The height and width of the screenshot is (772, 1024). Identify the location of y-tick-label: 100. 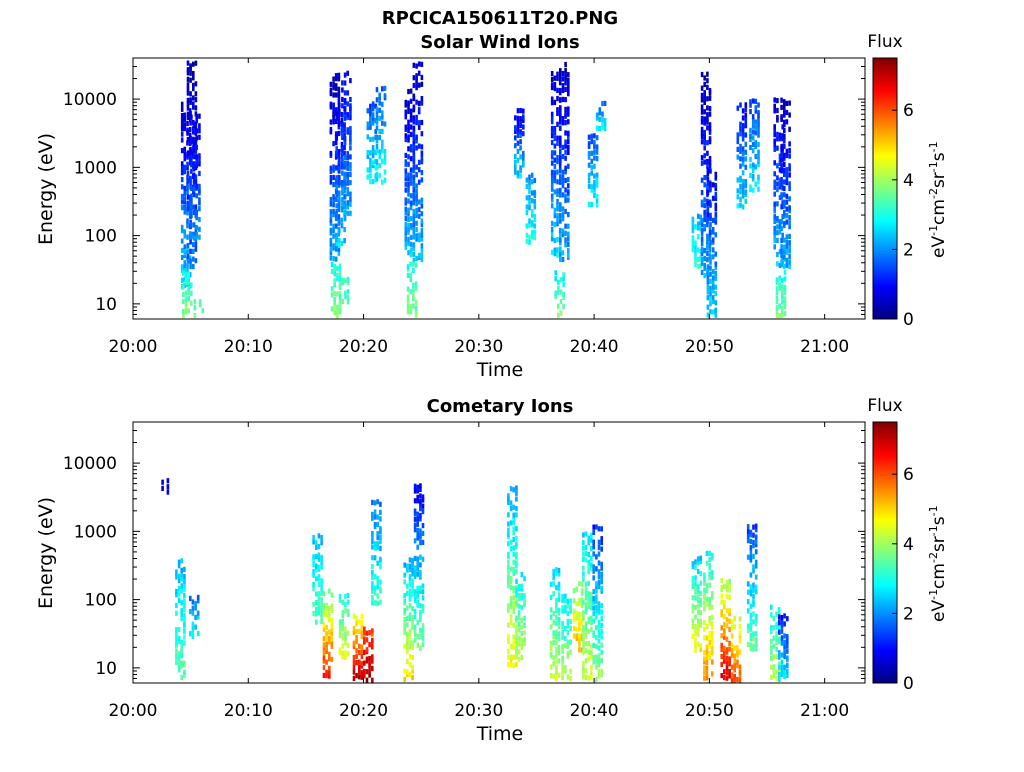
(101, 601).